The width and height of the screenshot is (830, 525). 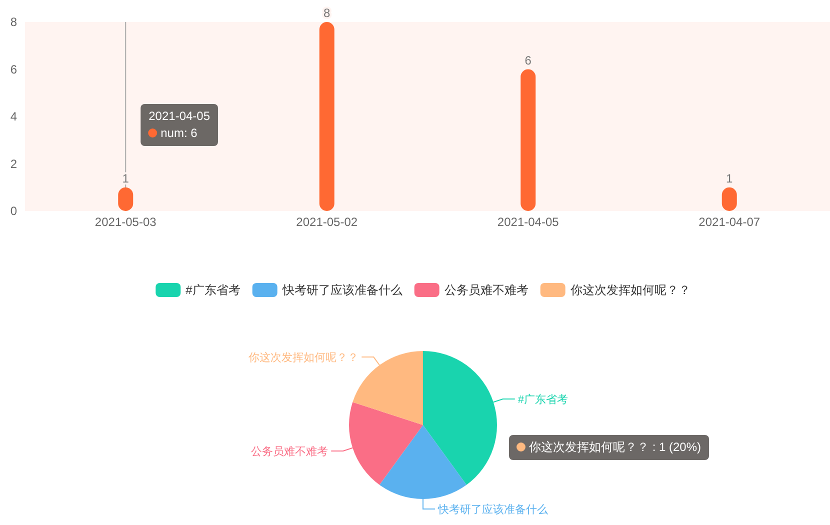 What do you see at coordinates (729, 222) in the screenshot?
I see `x-tick-label: 2021-04-07` at bounding box center [729, 222].